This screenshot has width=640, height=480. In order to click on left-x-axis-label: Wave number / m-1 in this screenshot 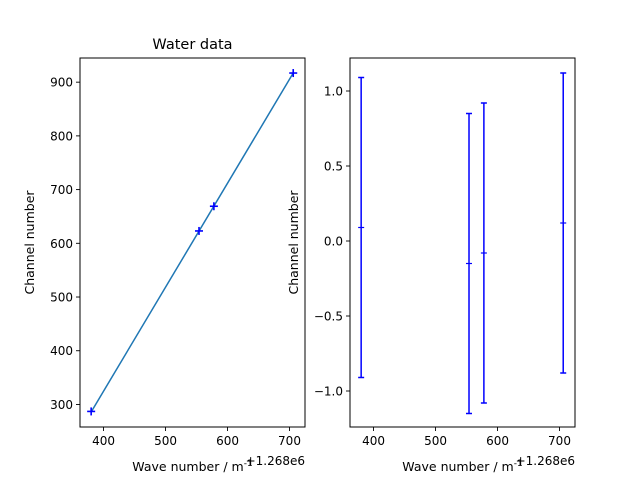, I will do `click(192, 466)`.